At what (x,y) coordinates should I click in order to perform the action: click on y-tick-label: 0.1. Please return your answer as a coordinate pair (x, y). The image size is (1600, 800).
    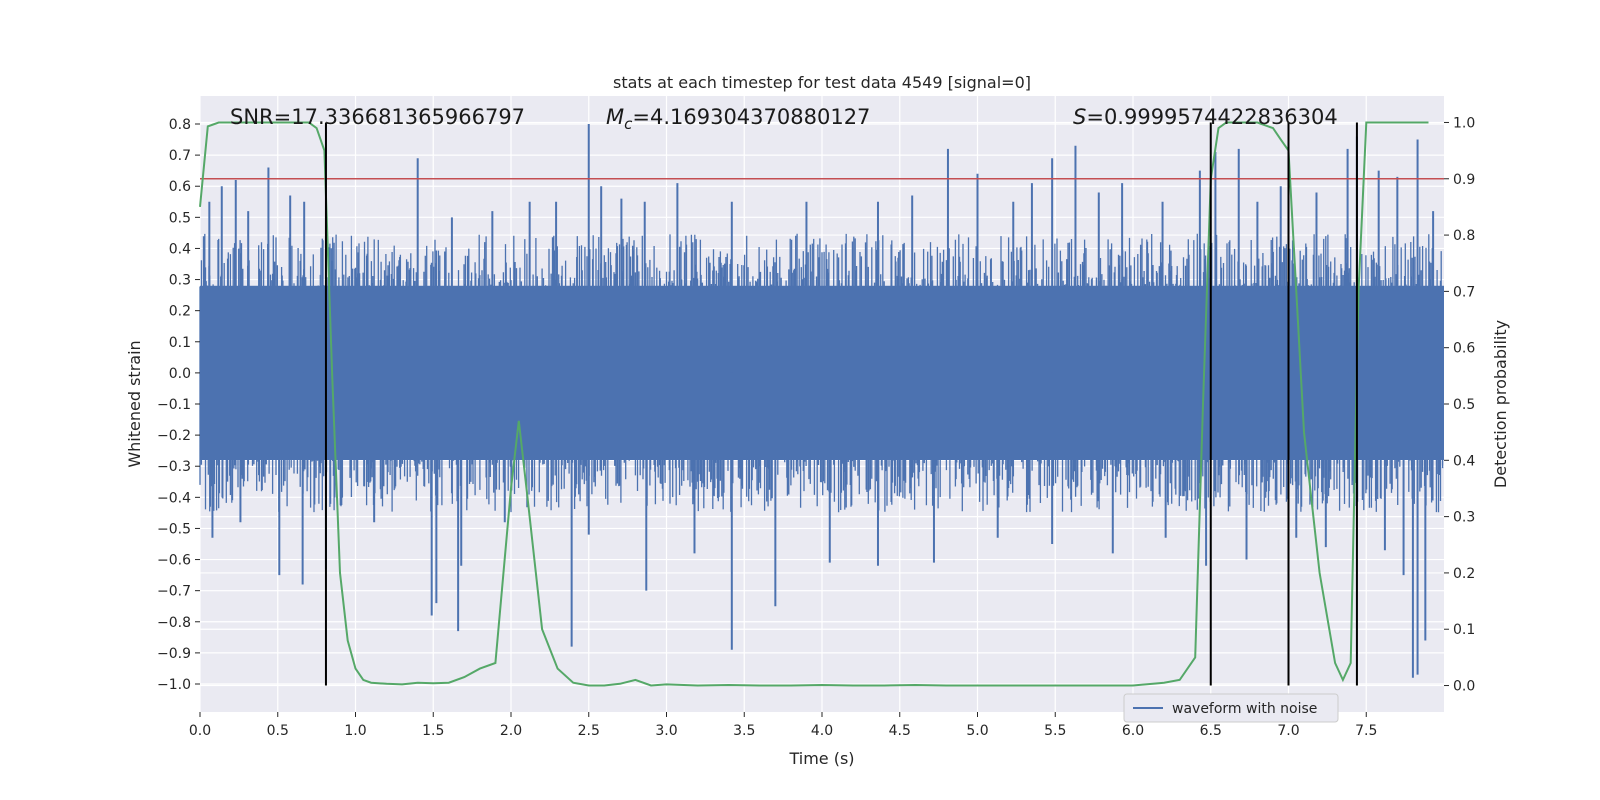
    Looking at the image, I should click on (180, 343).